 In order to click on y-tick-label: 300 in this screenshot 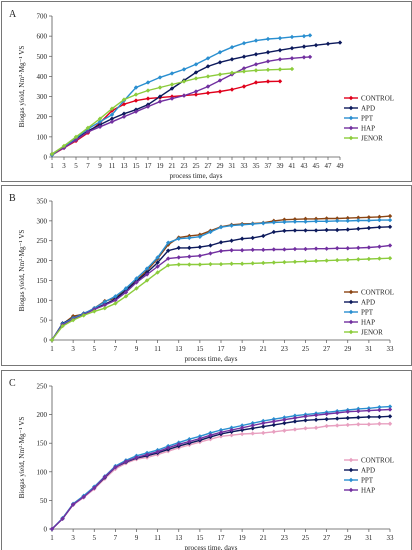, I will do `click(42, 97)`.